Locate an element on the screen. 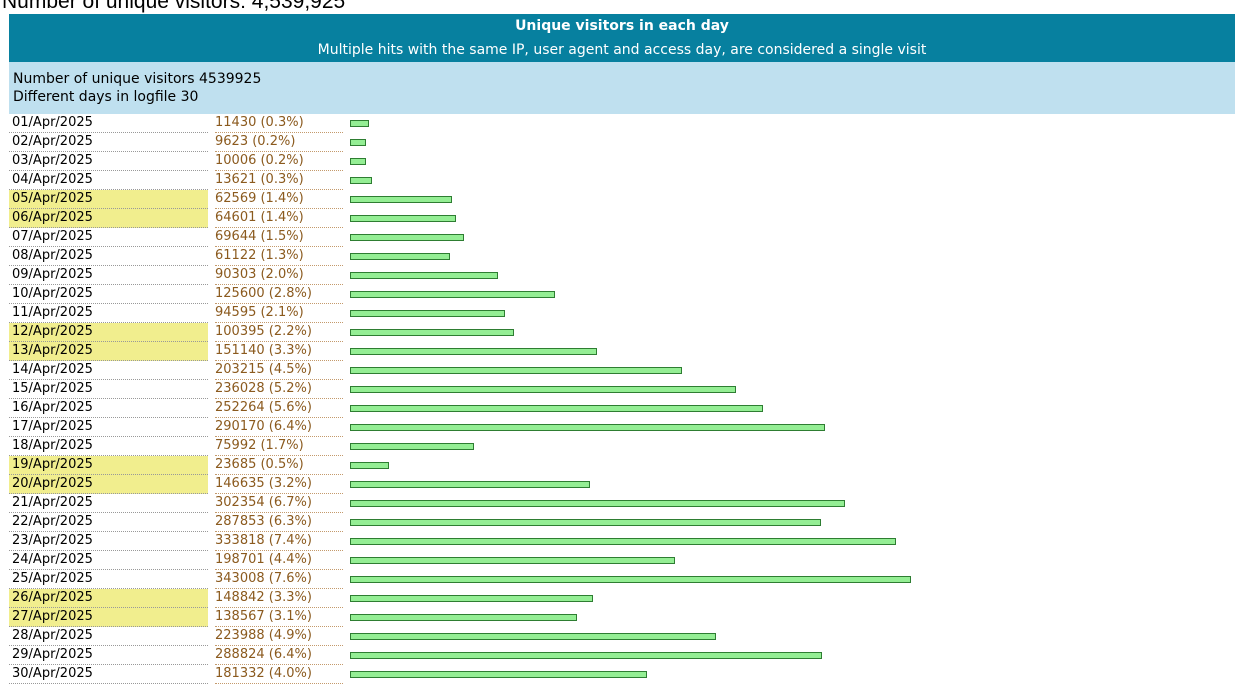 The width and height of the screenshot is (1243, 694). day-row: 06/Apr/2025 64601 (1.4%) is located at coordinates (622, 218).